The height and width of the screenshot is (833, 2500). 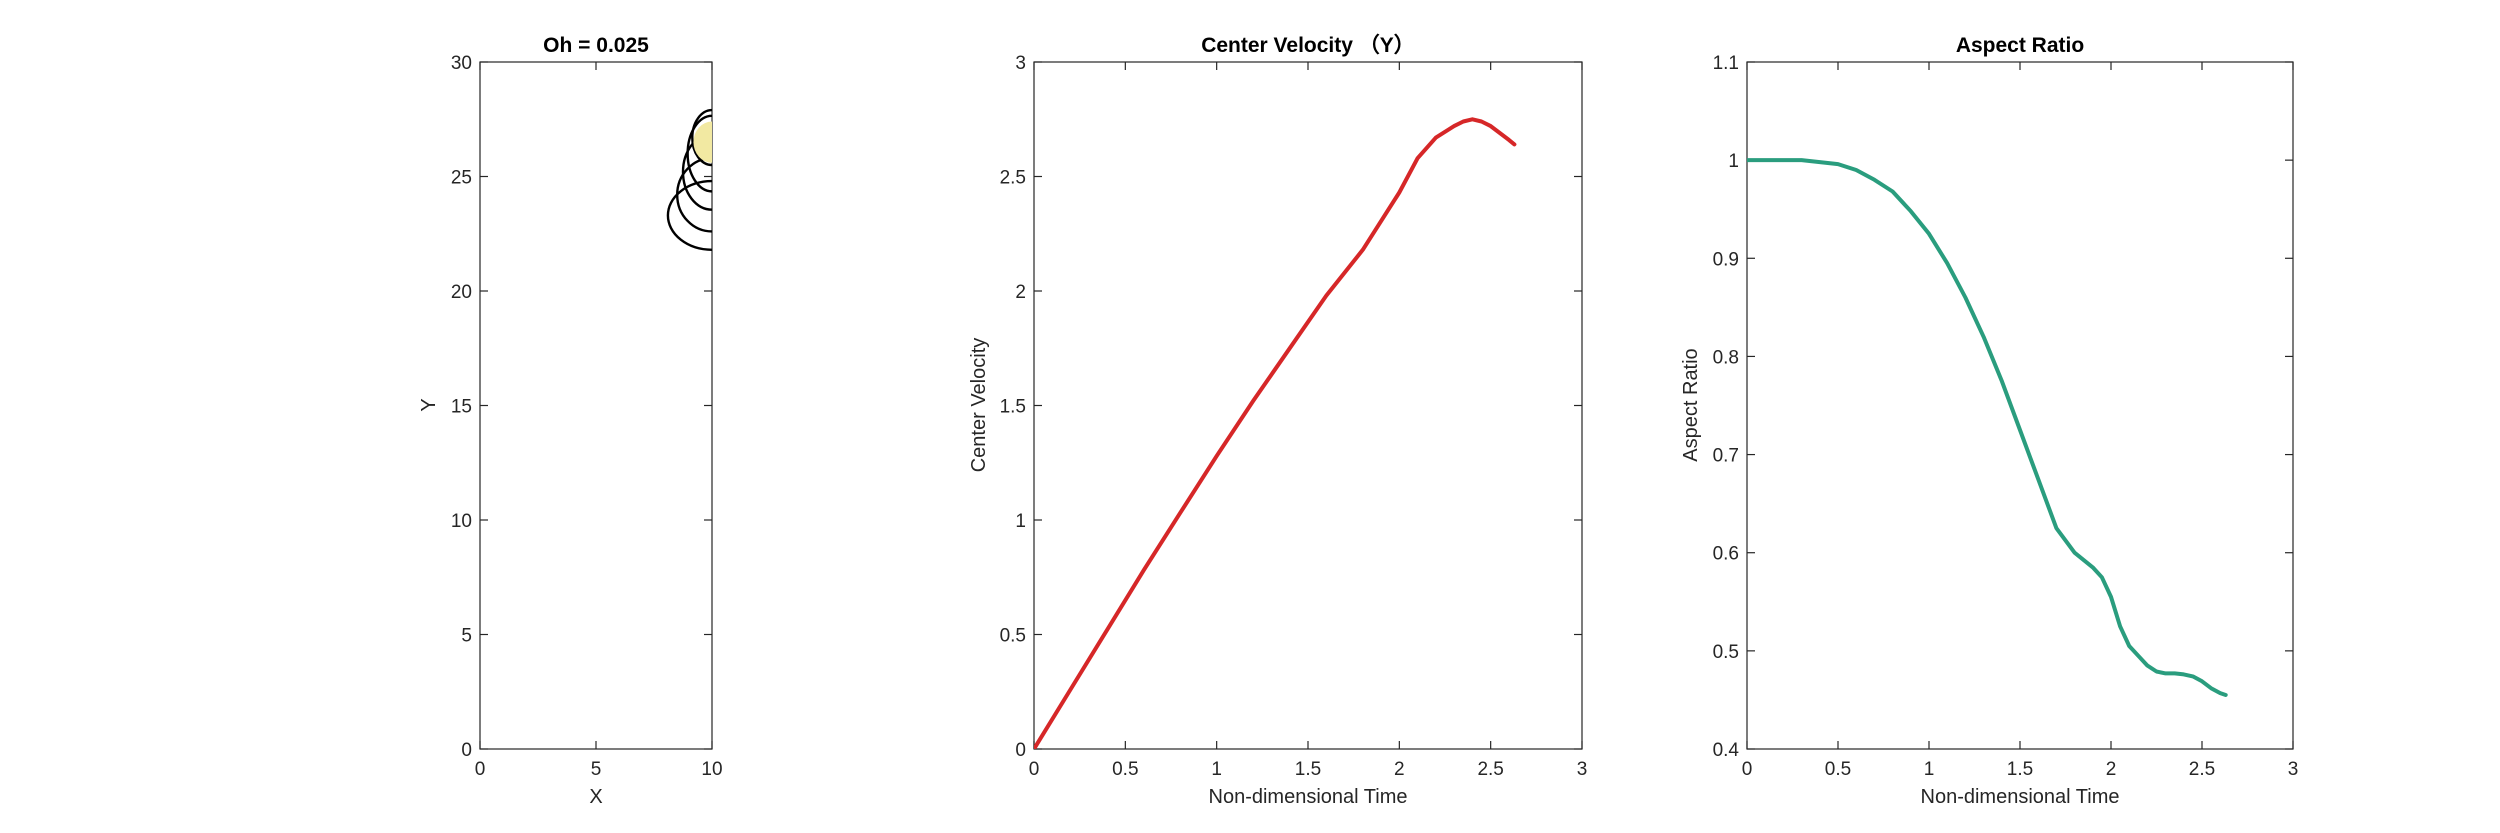 I want to click on x-tick-label: 5, so click(x=596, y=769).